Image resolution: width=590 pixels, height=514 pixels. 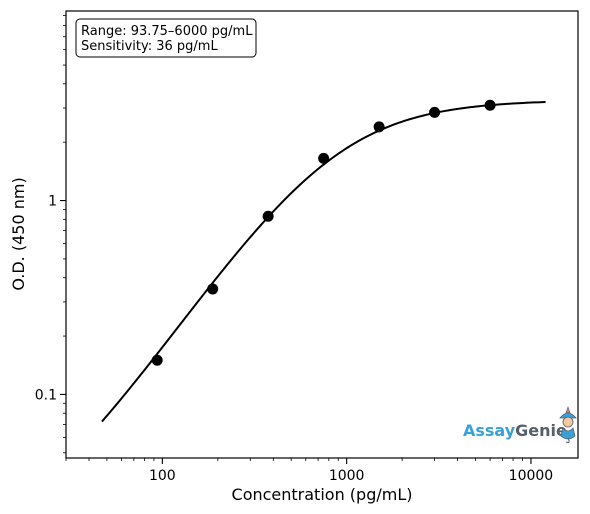 I want to click on y-axis-label: O.D. (450 nm), so click(x=18, y=233).